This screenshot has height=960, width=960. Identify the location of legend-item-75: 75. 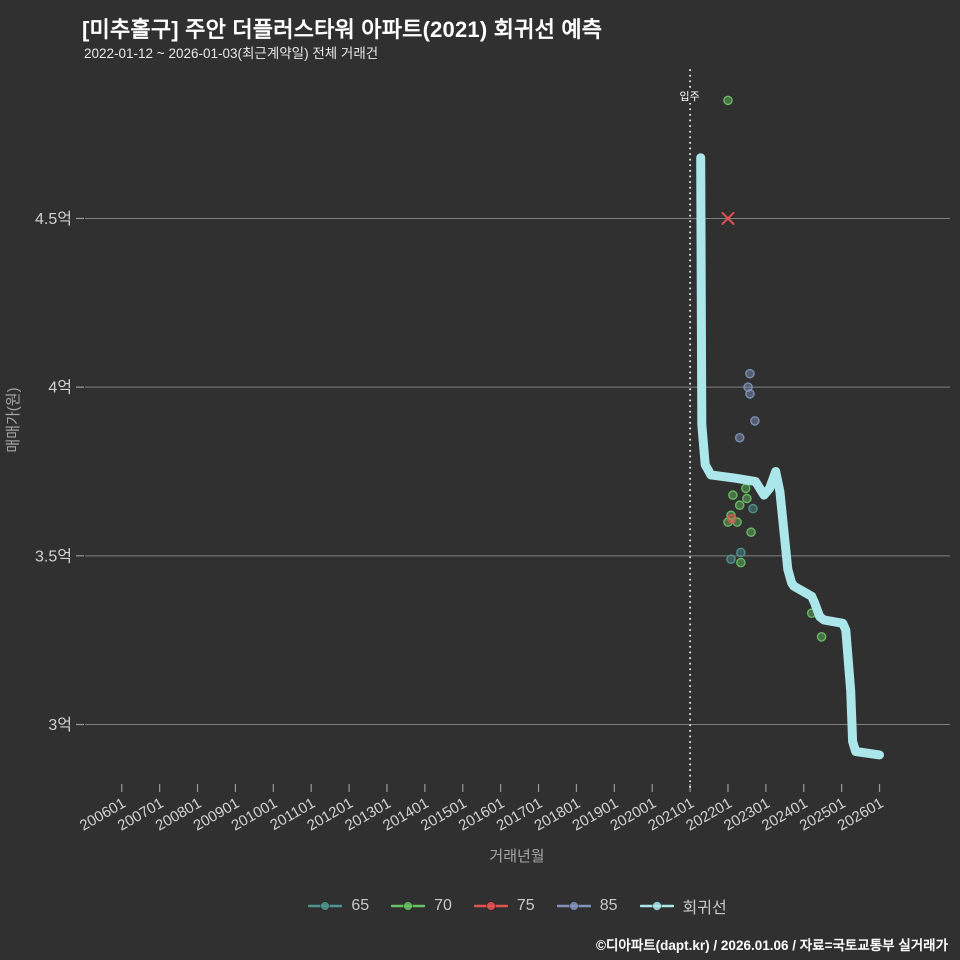
(504, 906).